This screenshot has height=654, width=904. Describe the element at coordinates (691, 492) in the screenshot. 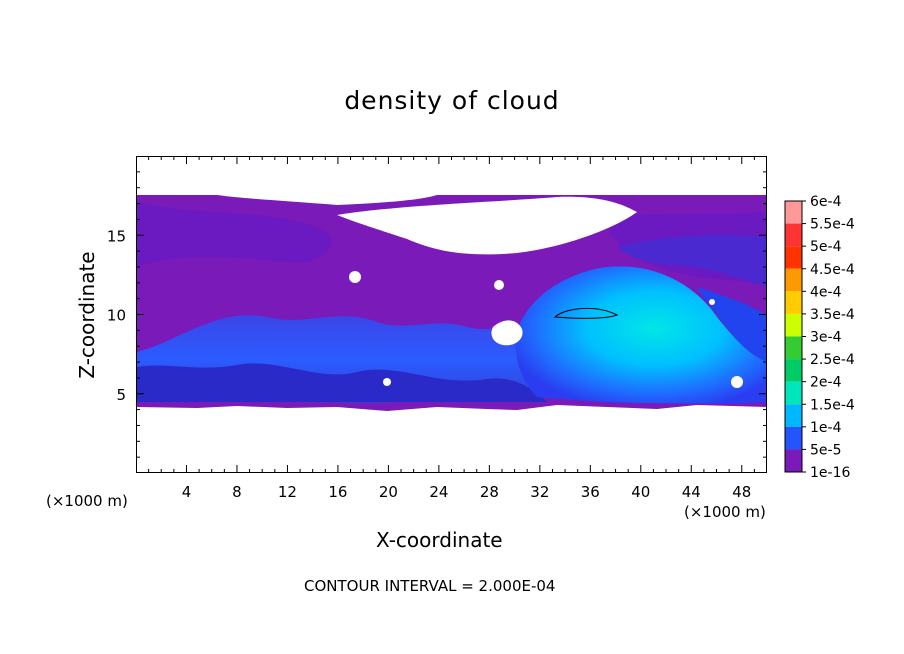

I see `x-tick-label: 44` at that location.